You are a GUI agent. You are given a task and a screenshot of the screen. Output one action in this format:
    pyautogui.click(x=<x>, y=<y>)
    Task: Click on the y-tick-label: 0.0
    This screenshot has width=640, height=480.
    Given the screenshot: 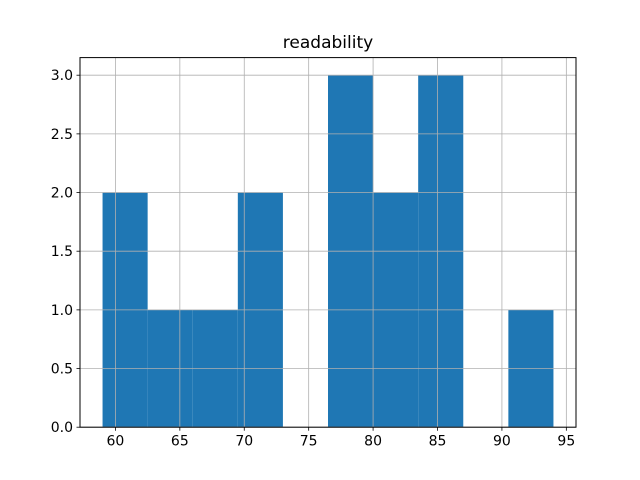 What is the action you would take?
    pyautogui.click(x=62, y=428)
    